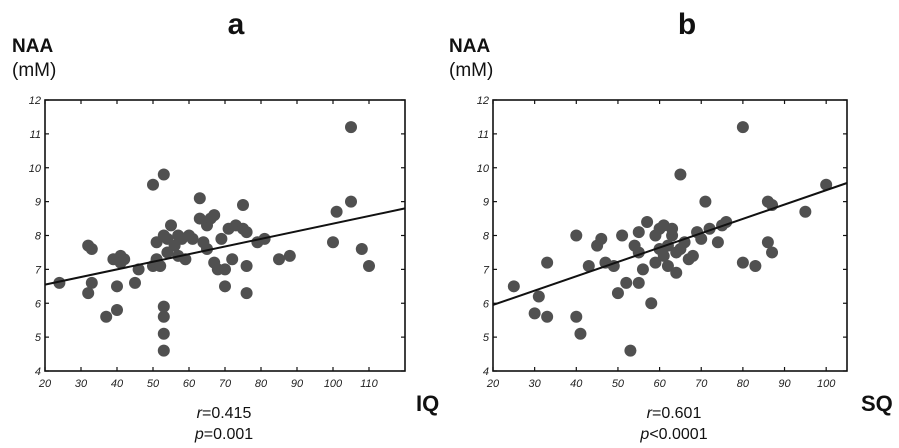  What do you see at coordinates (427, 403) in the screenshot?
I see `x-axis-label-a: IQ` at bounding box center [427, 403].